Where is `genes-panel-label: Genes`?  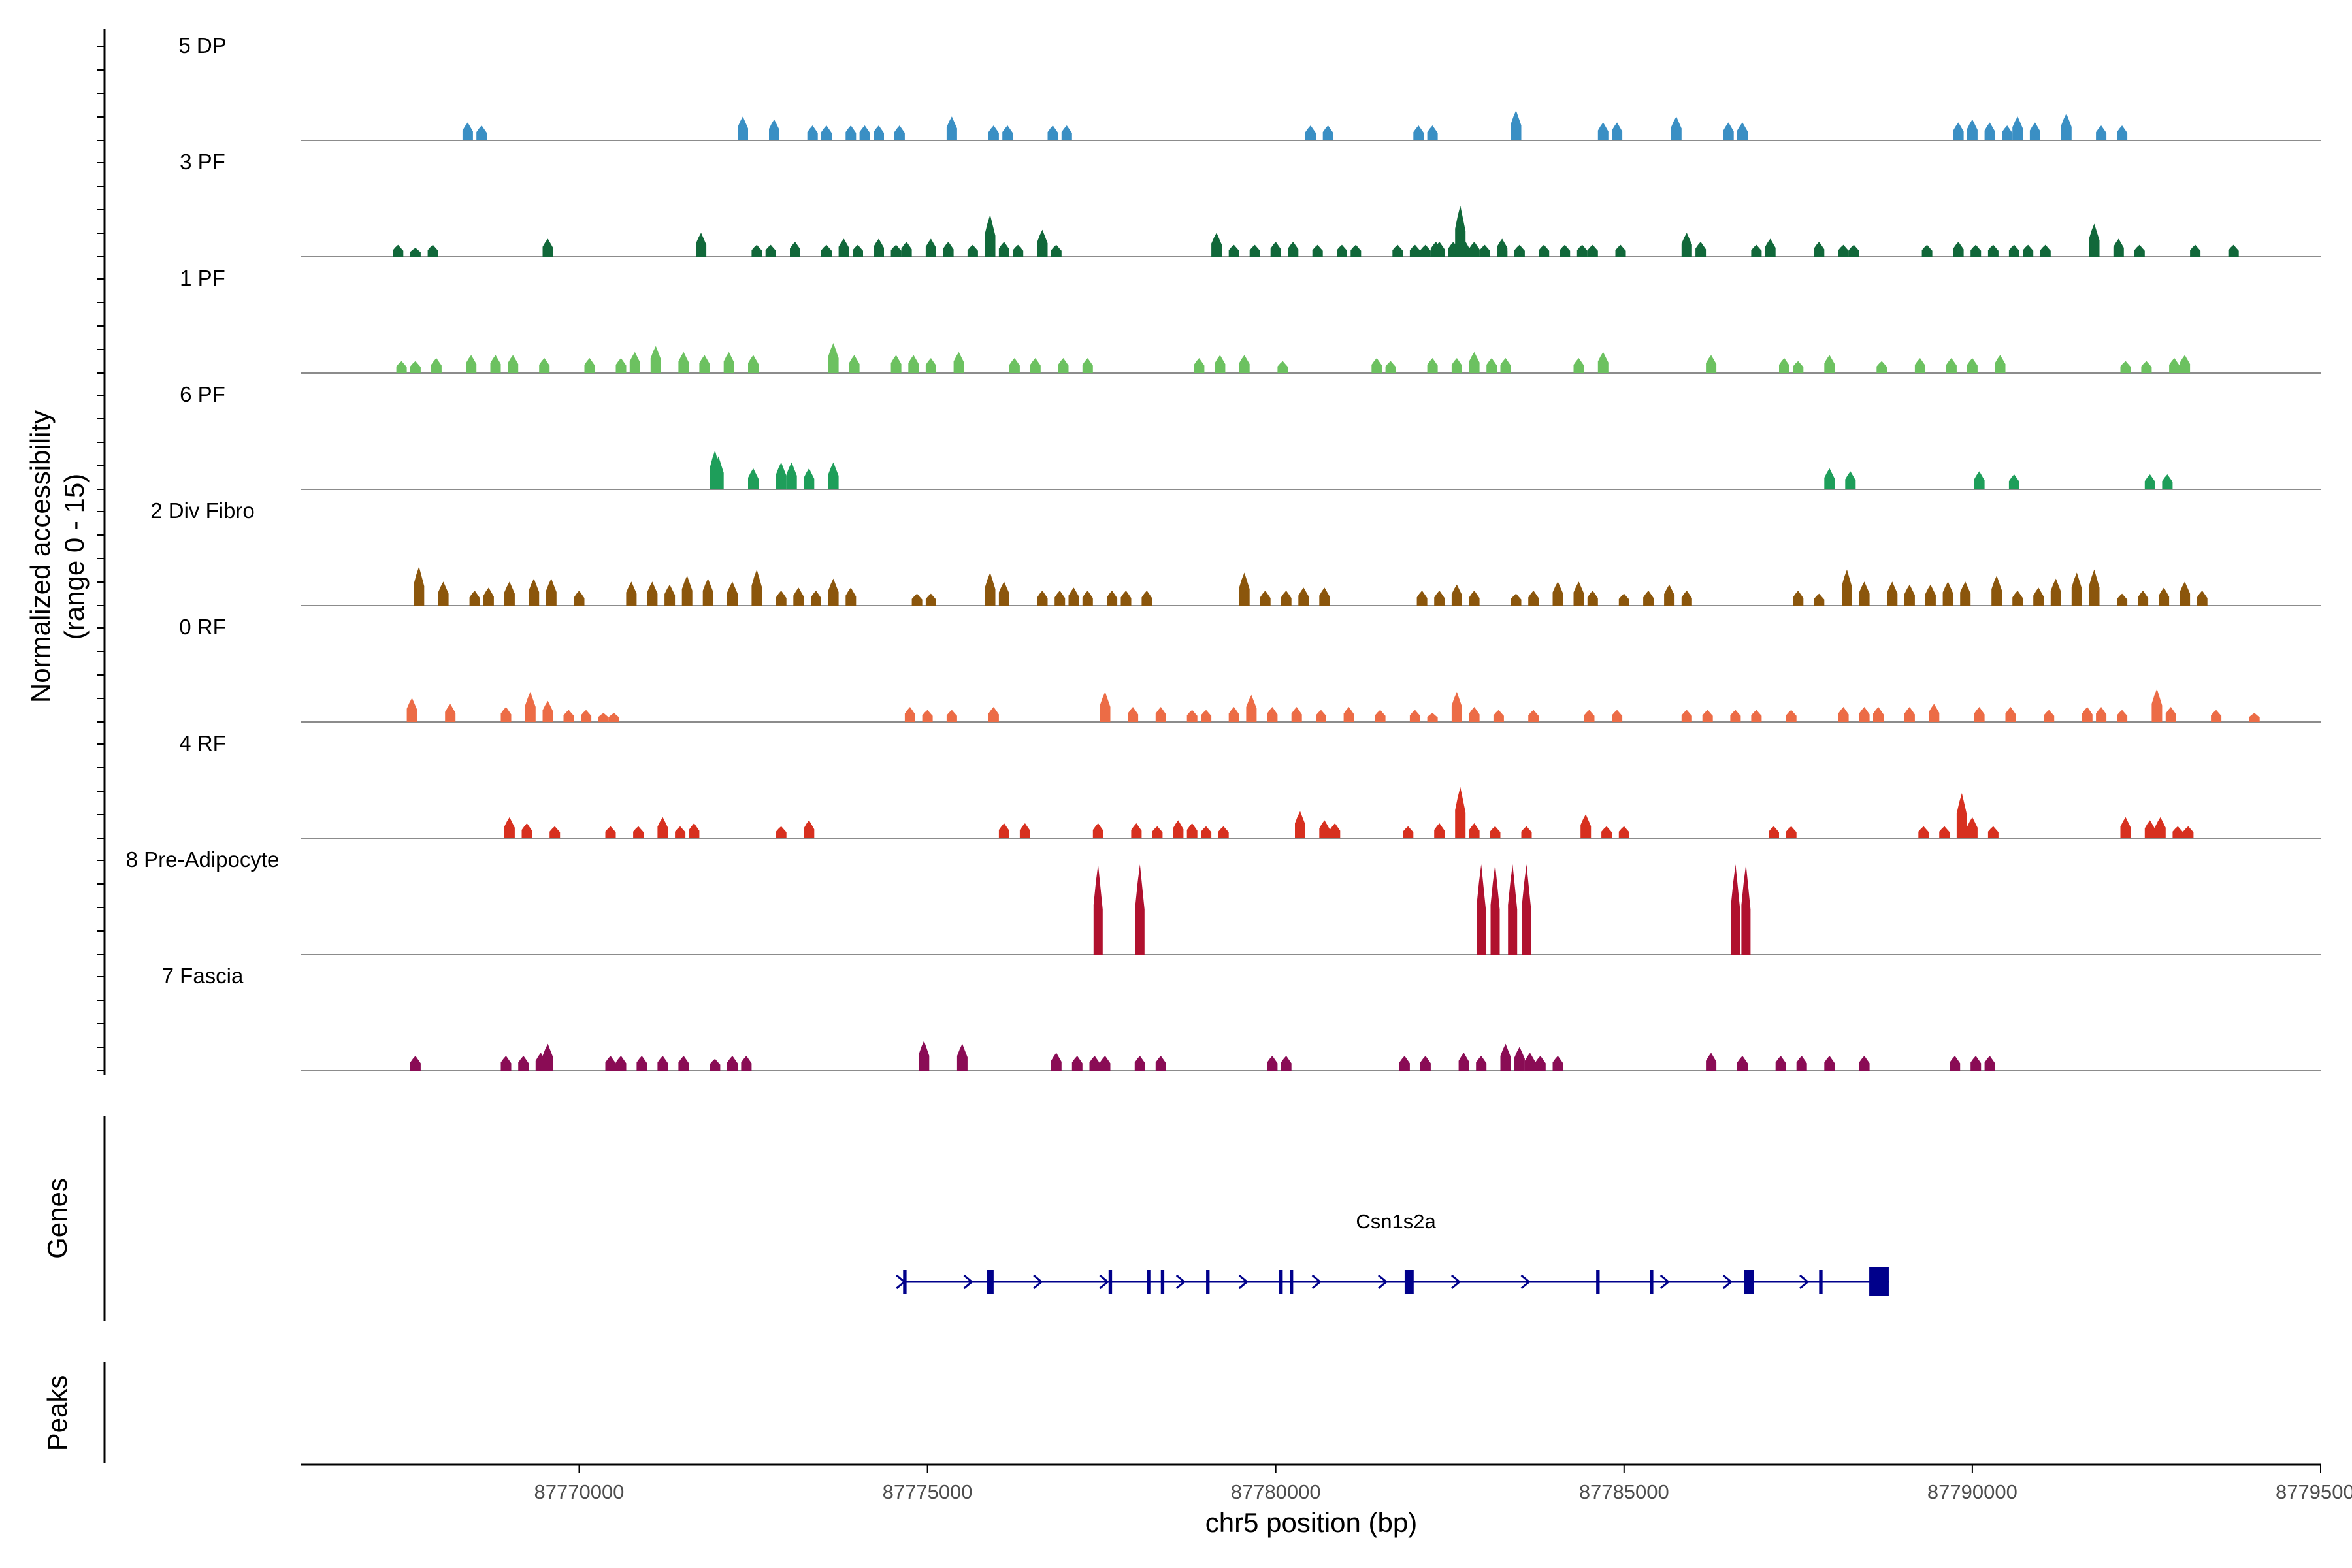
genes-panel-label: Genes is located at coordinates (57, 1218).